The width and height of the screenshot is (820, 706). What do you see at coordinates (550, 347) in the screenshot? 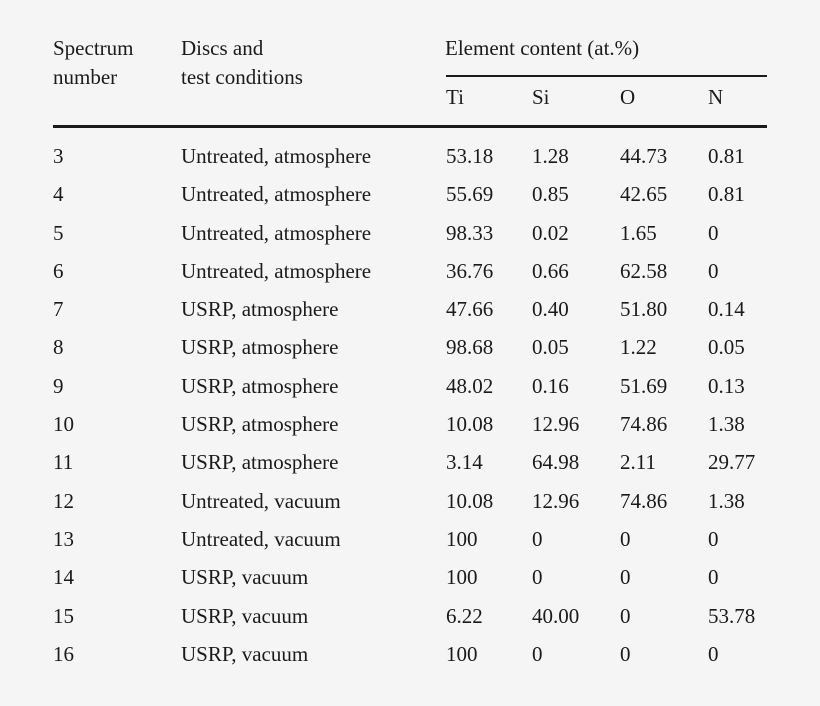
I see `cell-si: 0.05` at bounding box center [550, 347].